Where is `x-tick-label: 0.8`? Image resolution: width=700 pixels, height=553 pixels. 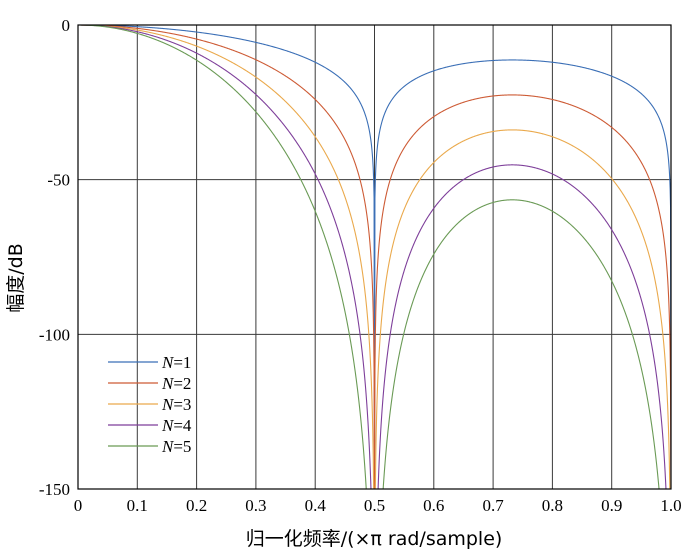
x-tick-label: 0.8 is located at coordinates (552, 505).